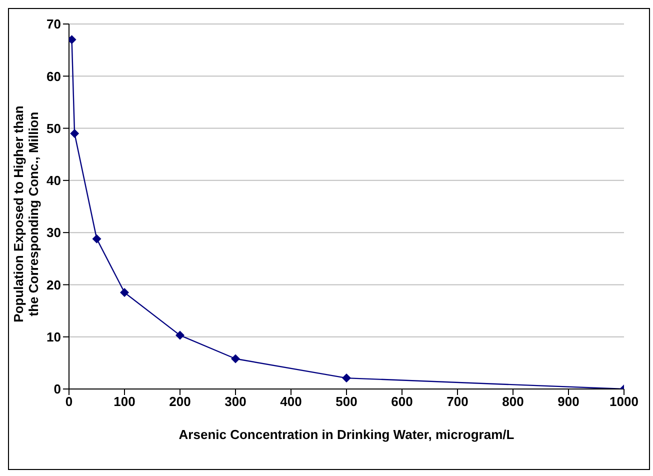 The height and width of the screenshot is (476, 653). Describe the element at coordinates (291, 402) in the screenshot. I see `x-tick-label: 400` at that location.